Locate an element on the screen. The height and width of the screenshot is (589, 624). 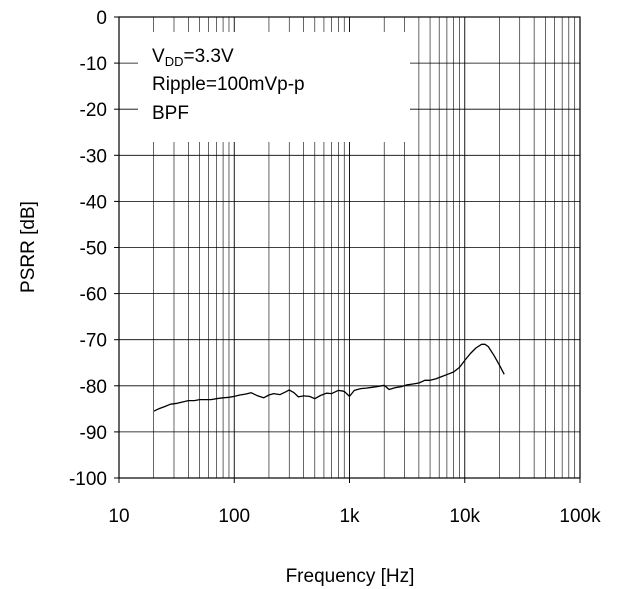
series-layer is located at coordinates (329, 377).